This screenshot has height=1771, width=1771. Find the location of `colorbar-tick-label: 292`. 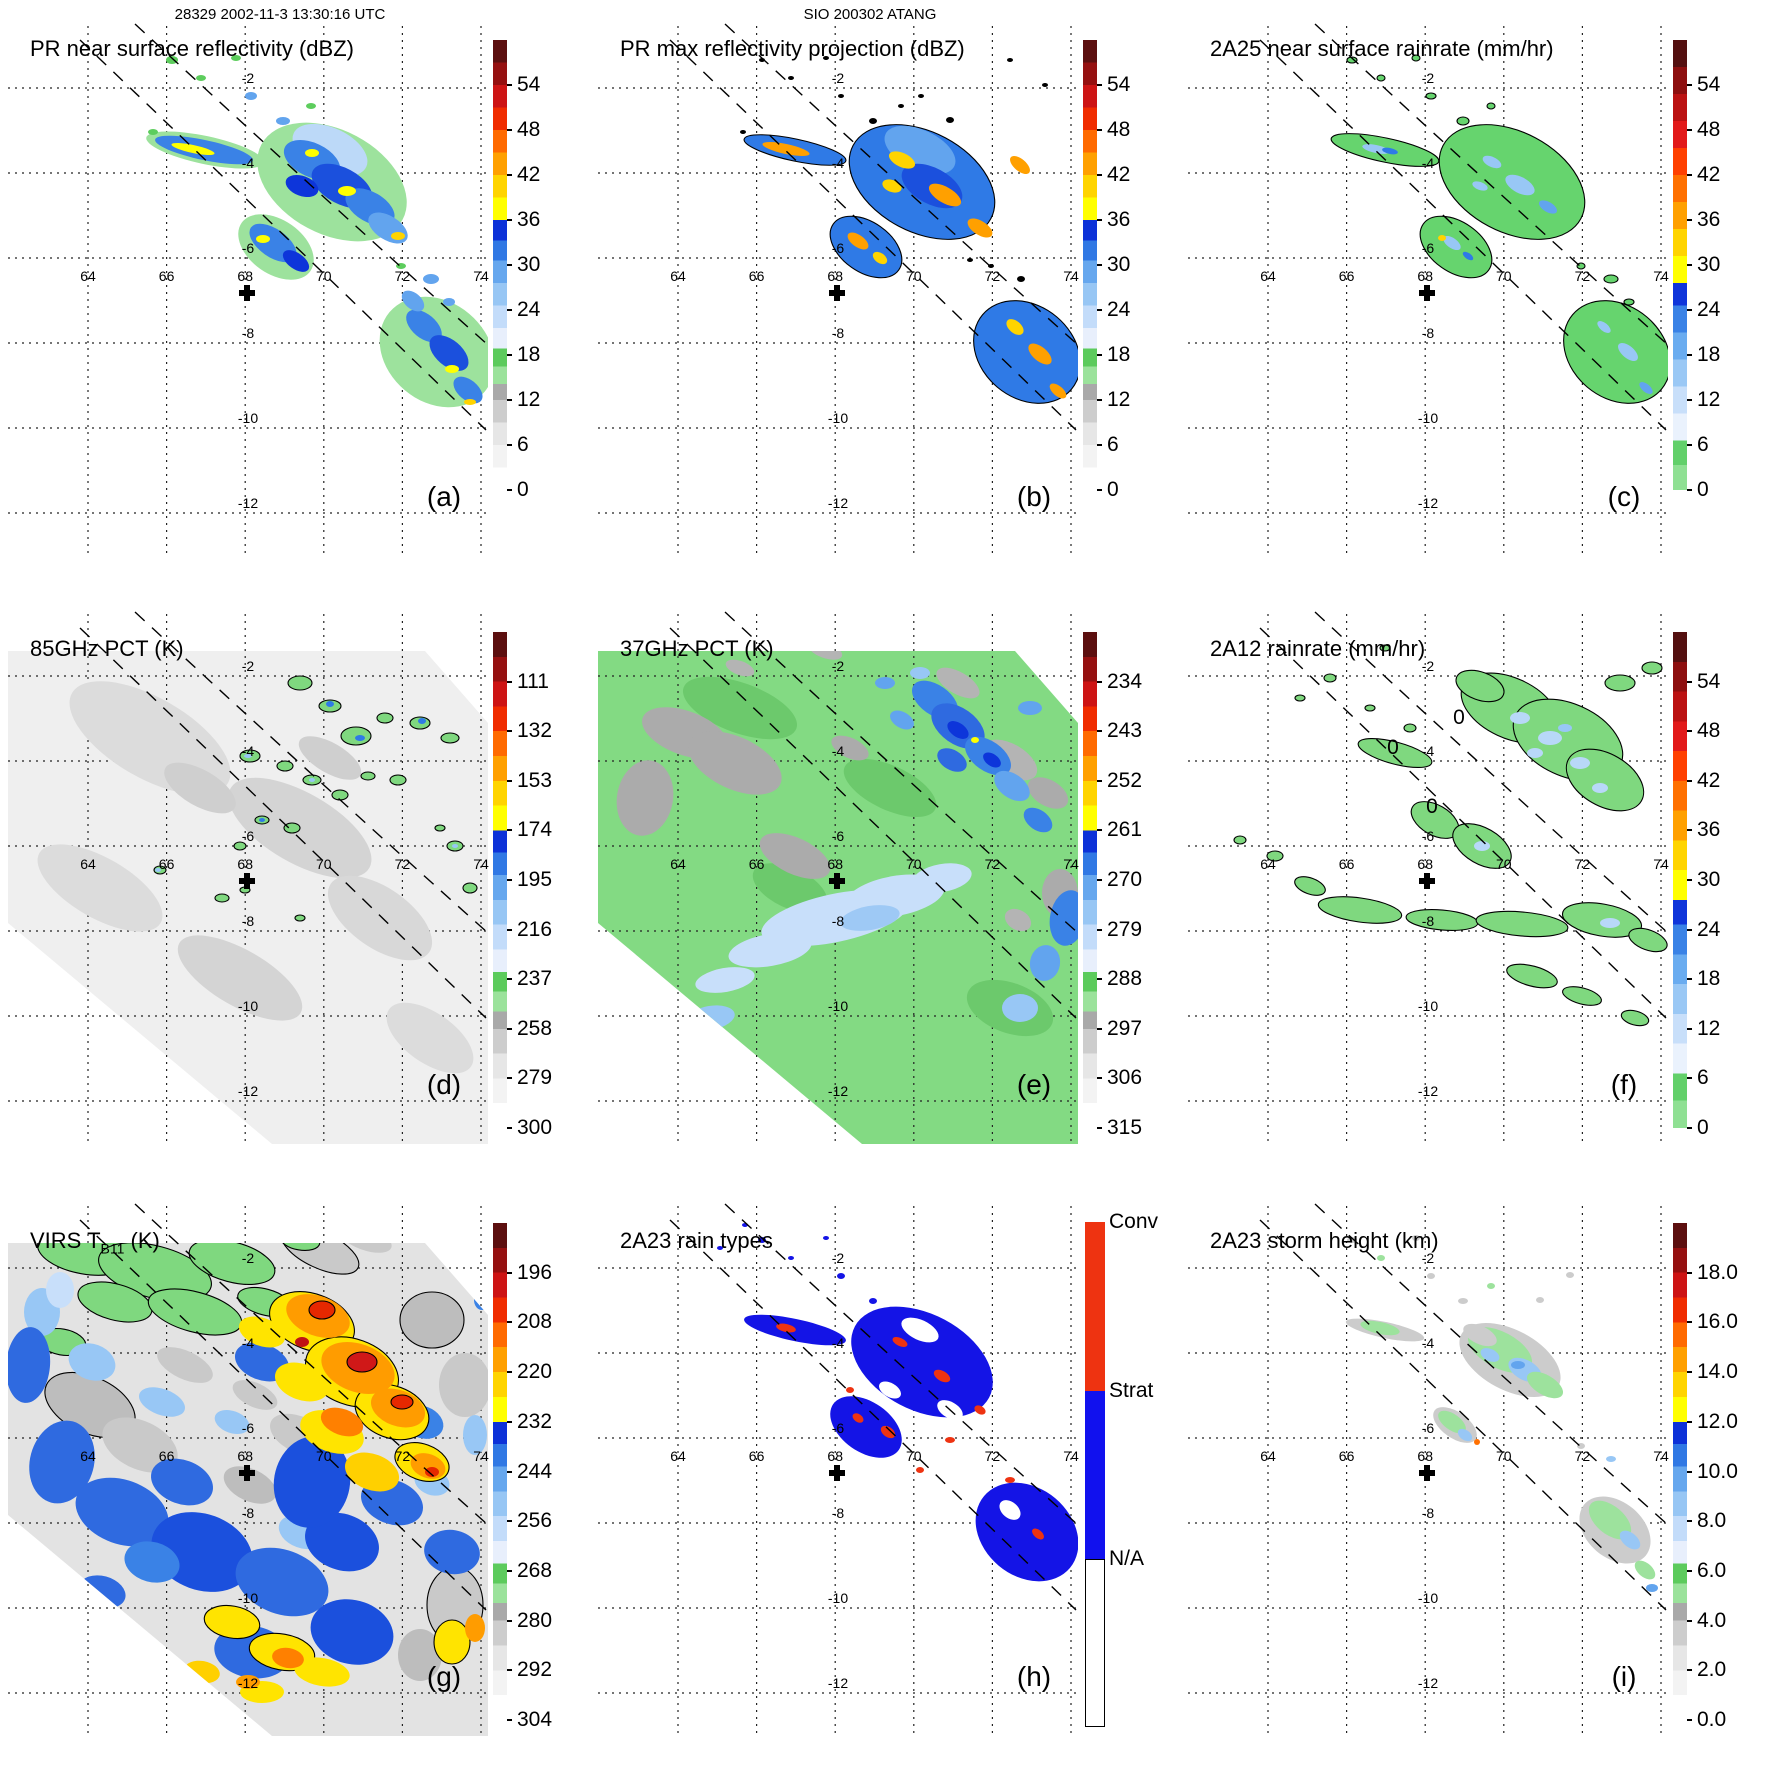

colorbar-tick-label: 292 is located at coordinates (535, 1670).